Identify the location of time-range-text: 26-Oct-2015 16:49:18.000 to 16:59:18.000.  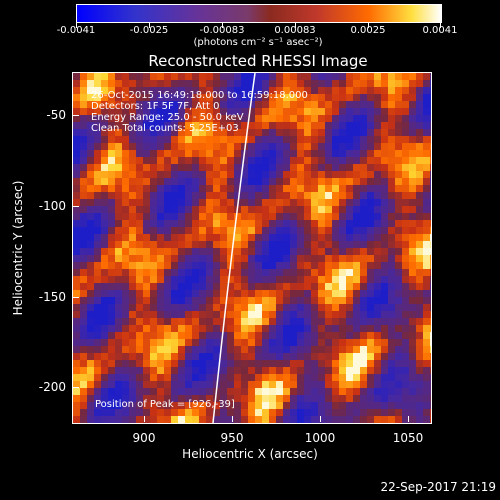
(199, 95).